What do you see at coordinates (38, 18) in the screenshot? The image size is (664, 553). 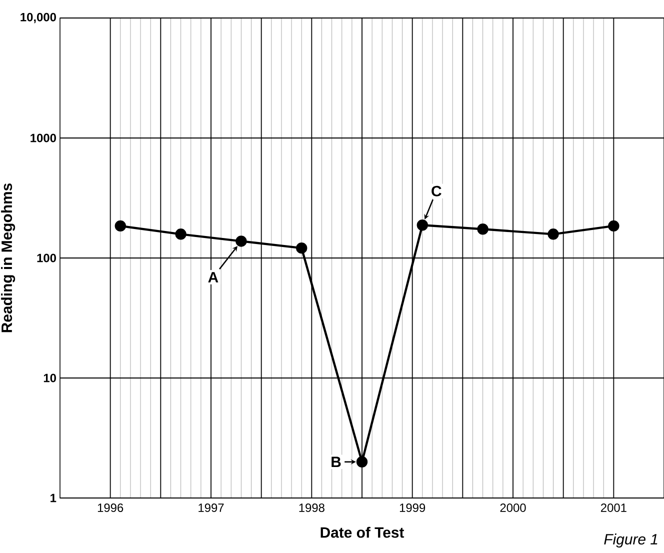 I see `y-tick-label: 10,000` at bounding box center [38, 18].